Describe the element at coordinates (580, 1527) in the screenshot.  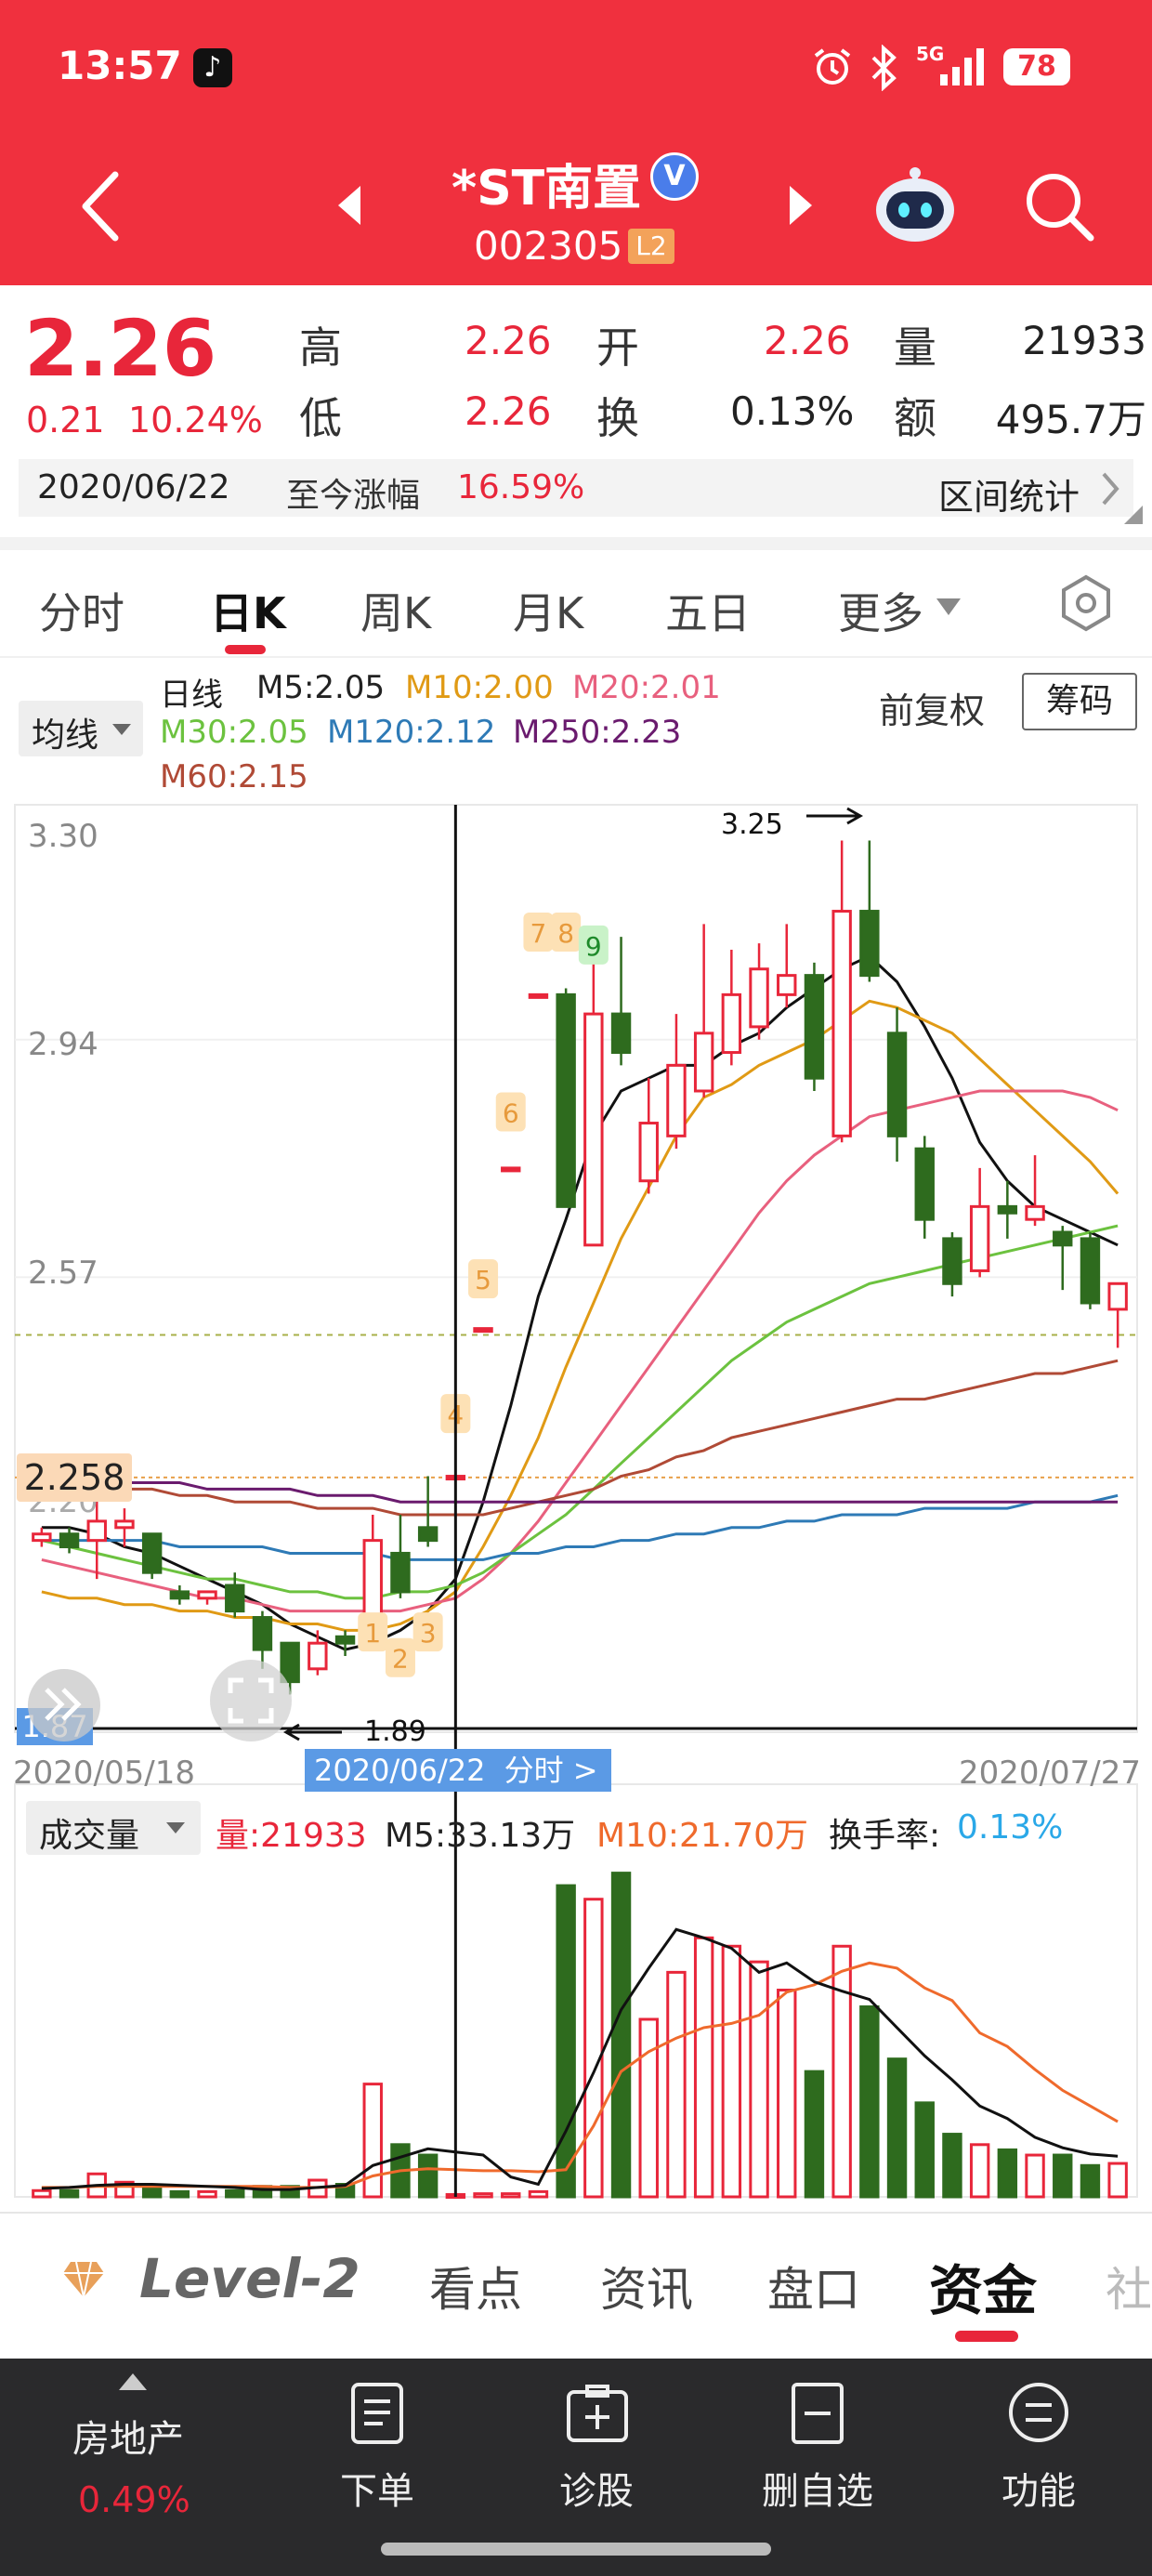
I see `ma-line-m120` at that location.